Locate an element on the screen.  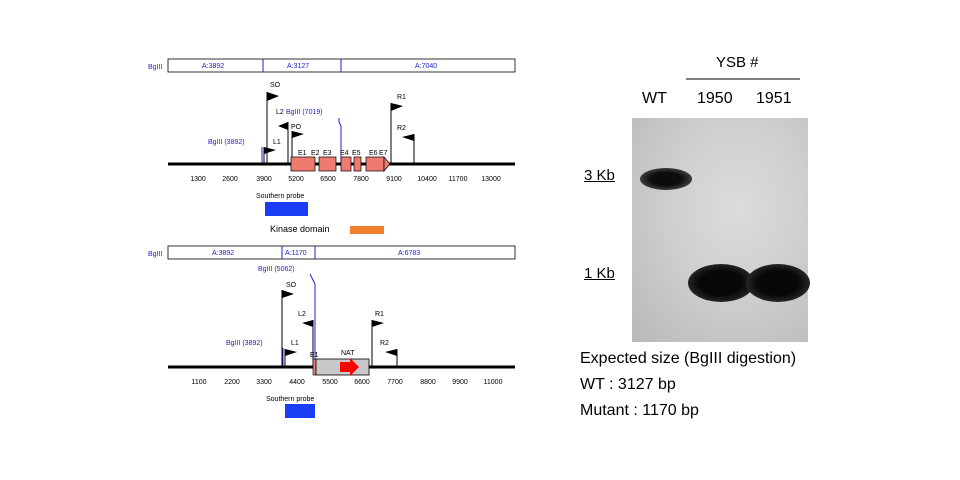
mut-r2-label: R2 is located at coordinates (384, 343).